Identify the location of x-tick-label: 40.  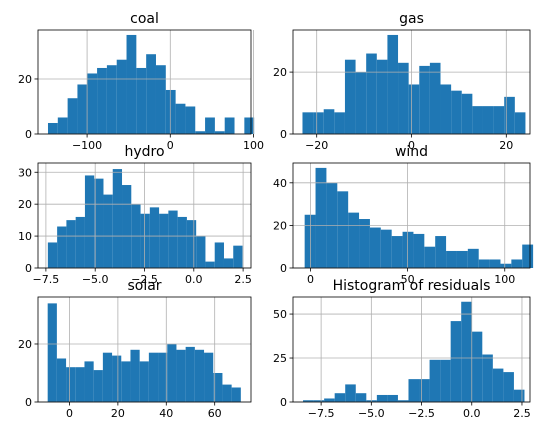
(166, 413).